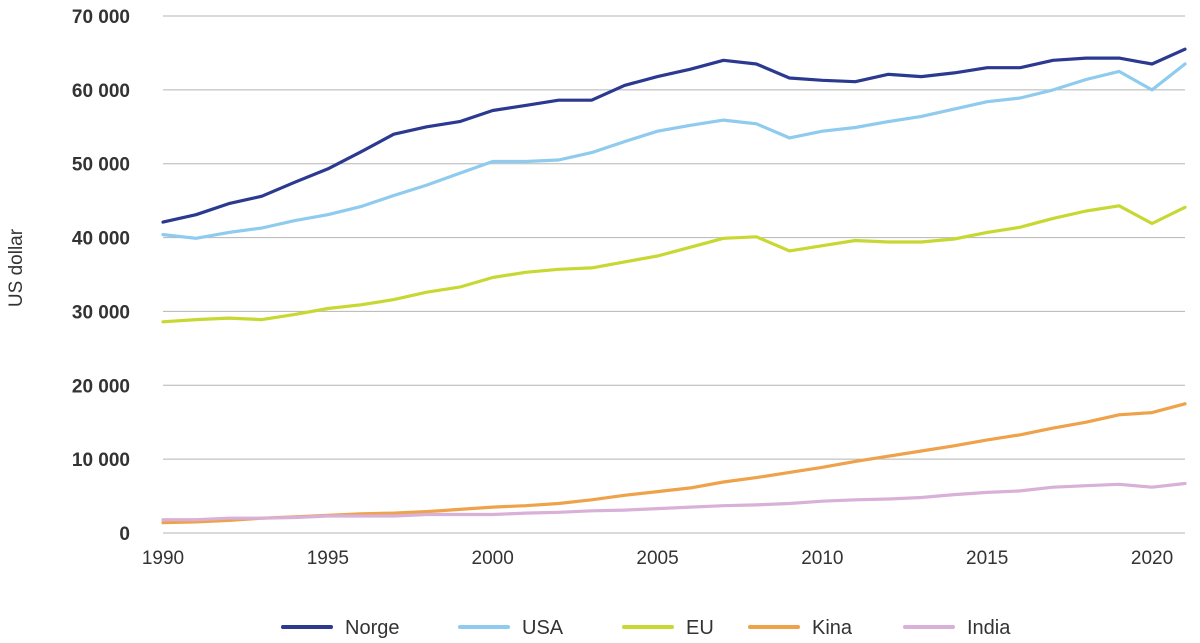 The image size is (1200, 643). What do you see at coordinates (493, 558) in the screenshot?
I see `x-tick-label: 2000` at bounding box center [493, 558].